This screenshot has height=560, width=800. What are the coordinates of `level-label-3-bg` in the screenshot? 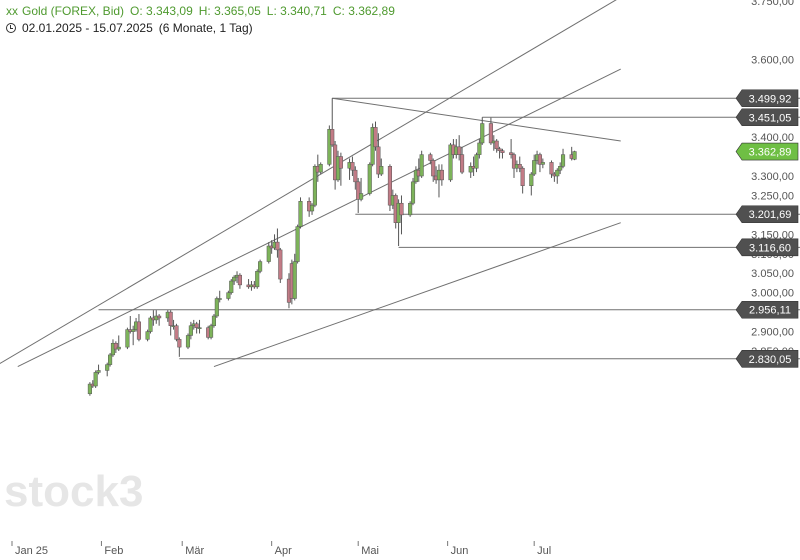 It's located at (767, 247).